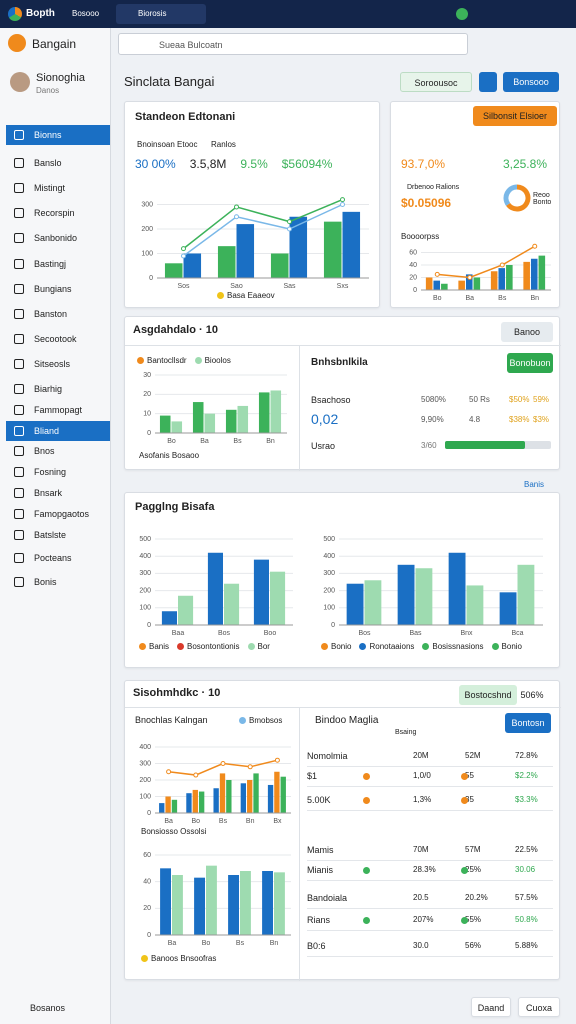  What do you see at coordinates (50, 264) in the screenshot?
I see `nav-label: Bastingj` at bounding box center [50, 264].